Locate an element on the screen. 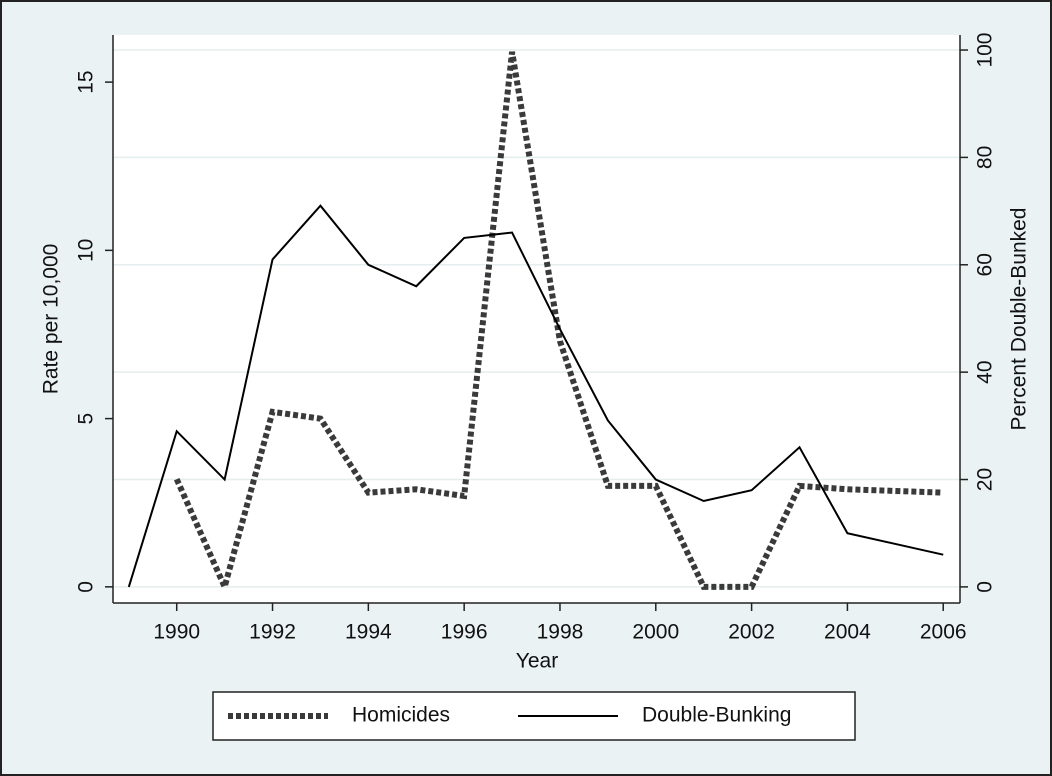 This screenshot has height=776, width=1052. x-tick-label: 1990 is located at coordinates (176, 632).